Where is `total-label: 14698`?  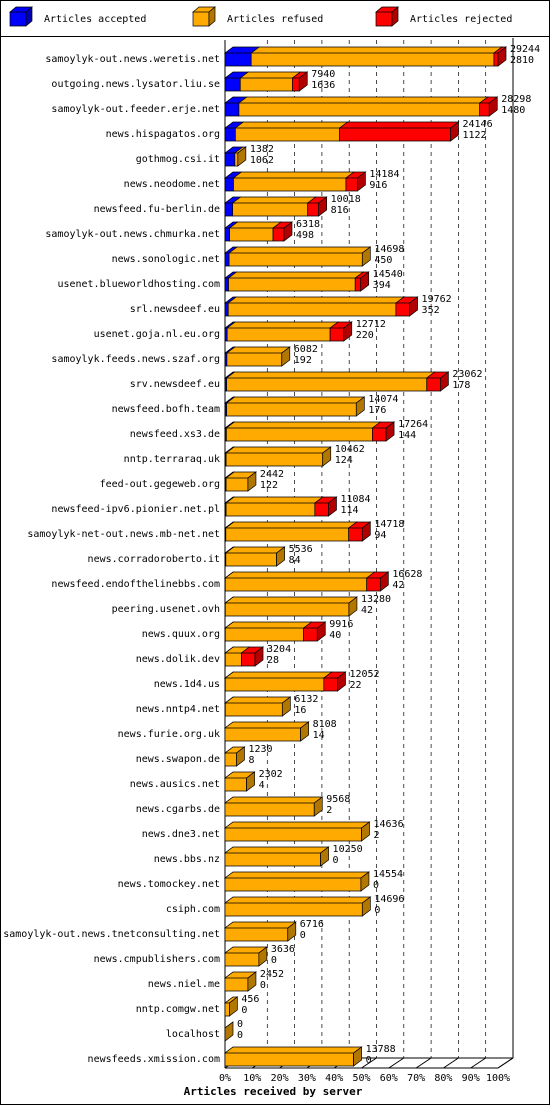
total-label: 14698 is located at coordinates (389, 249).